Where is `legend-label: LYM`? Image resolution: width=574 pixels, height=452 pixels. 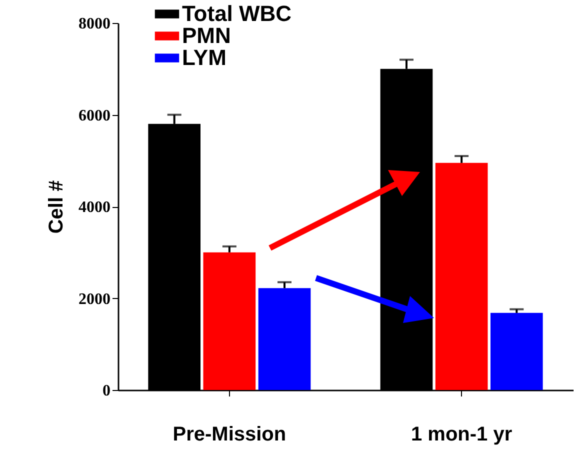 legend-label: LYM is located at coordinates (204, 57).